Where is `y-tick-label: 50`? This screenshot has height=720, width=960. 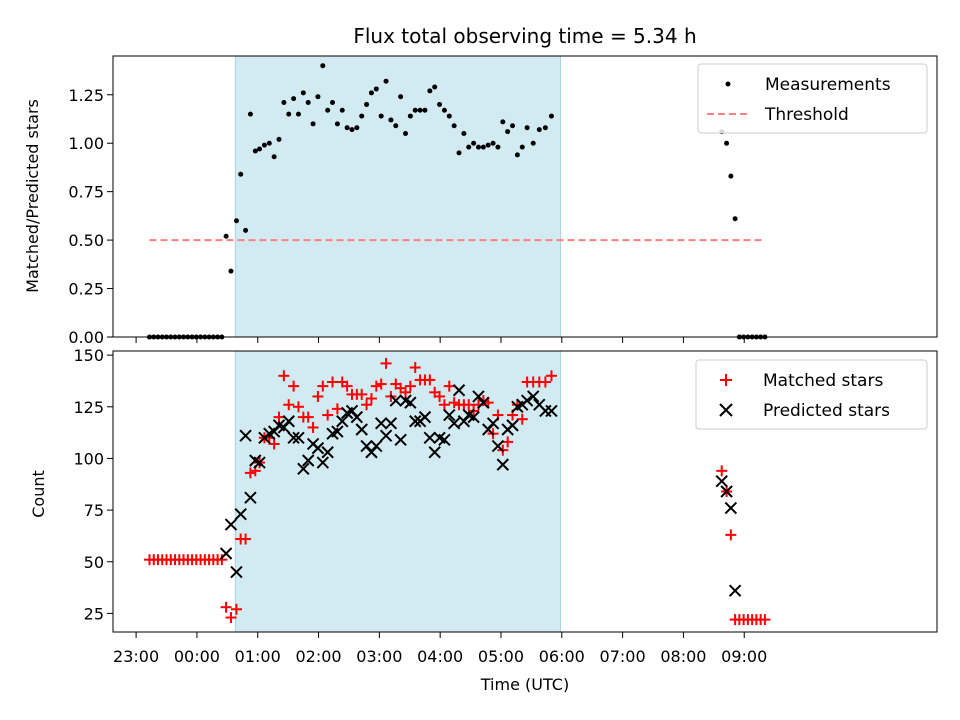
y-tick-label: 50 is located at coordinates (94, 562).